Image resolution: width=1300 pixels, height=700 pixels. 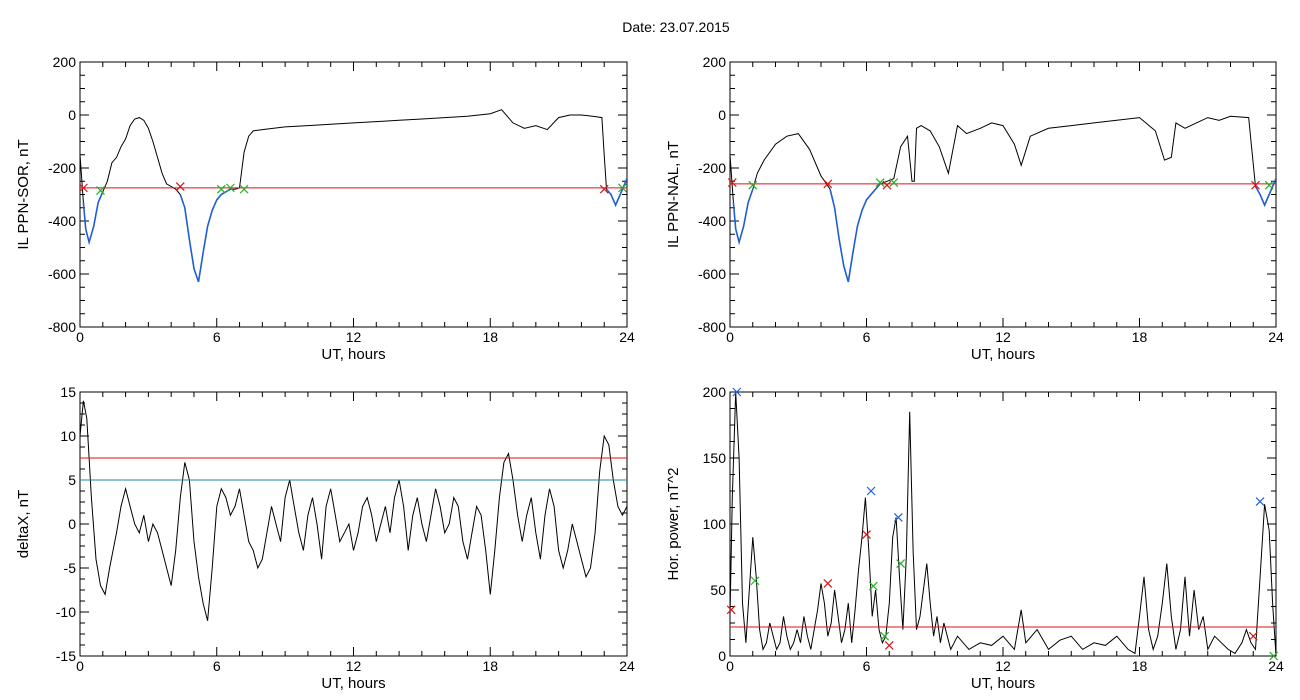 What do you see at coordinates (72, 480) in the screenshot?
I see `y-tick-label: 5` at bounding box center [72, 480].